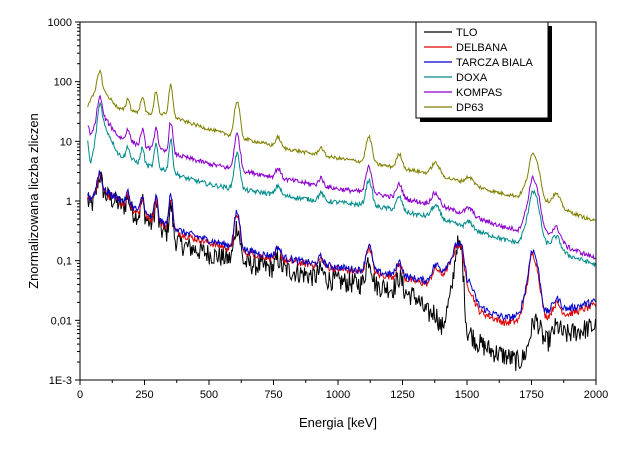 This screenshot has height=449, width=640. I want to click on legend-label: DOXA, so click(472, 78).